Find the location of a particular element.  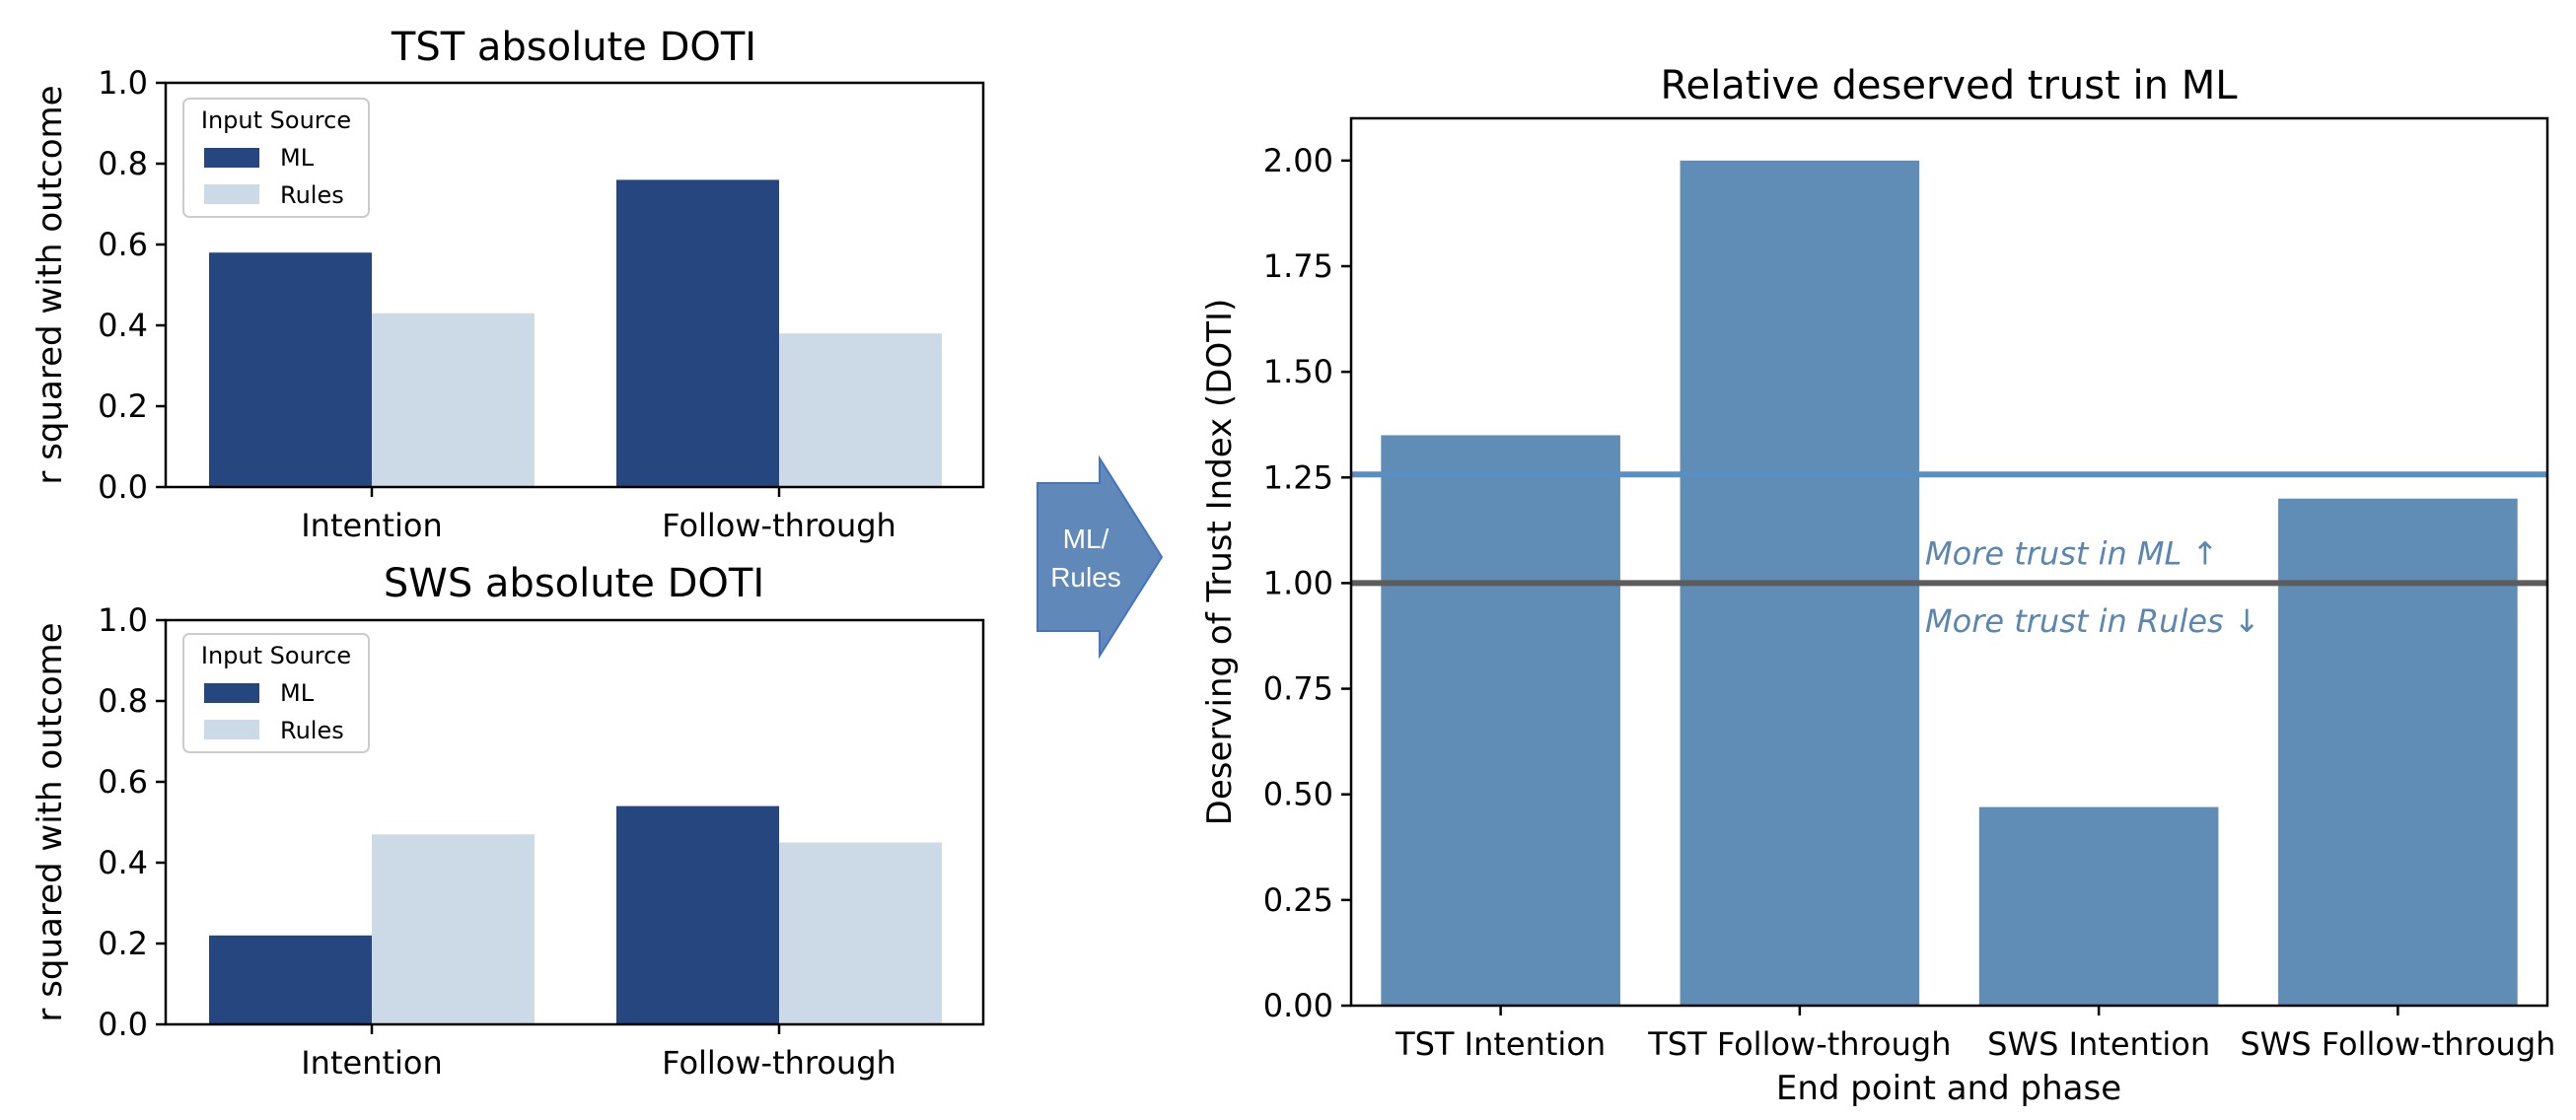

sws-y-tick-label: 0.6 is located at coordinates (123, 782).